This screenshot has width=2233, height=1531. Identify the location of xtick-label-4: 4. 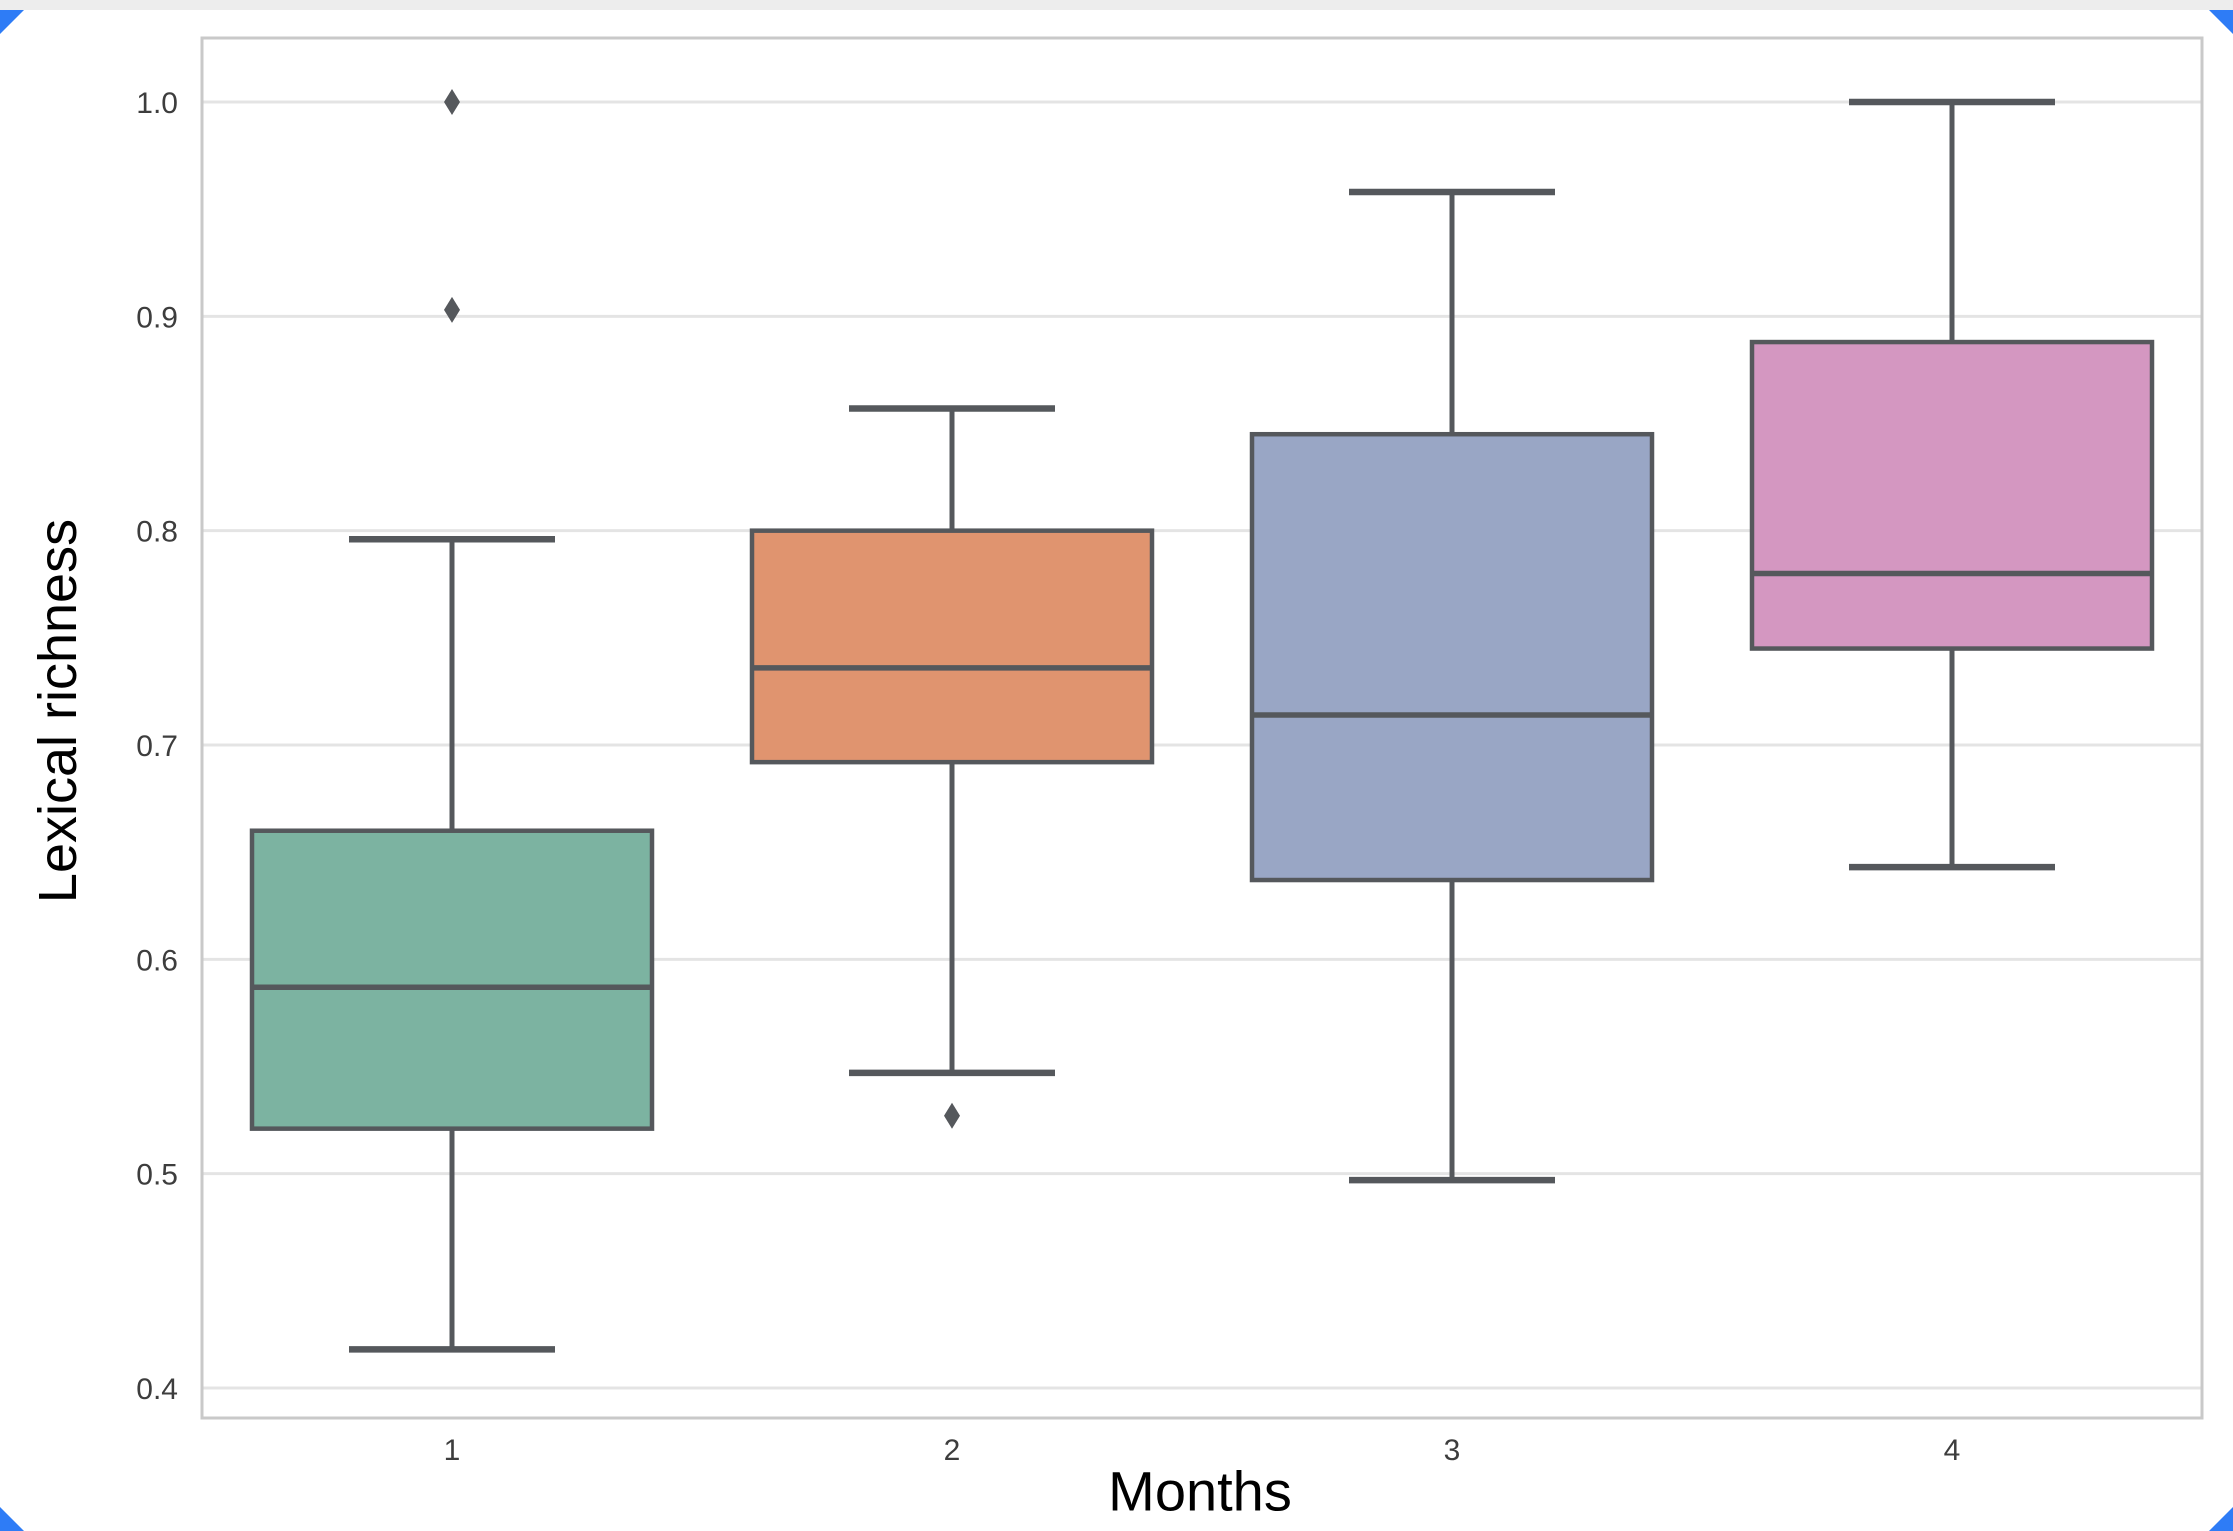
(1952, 1450).